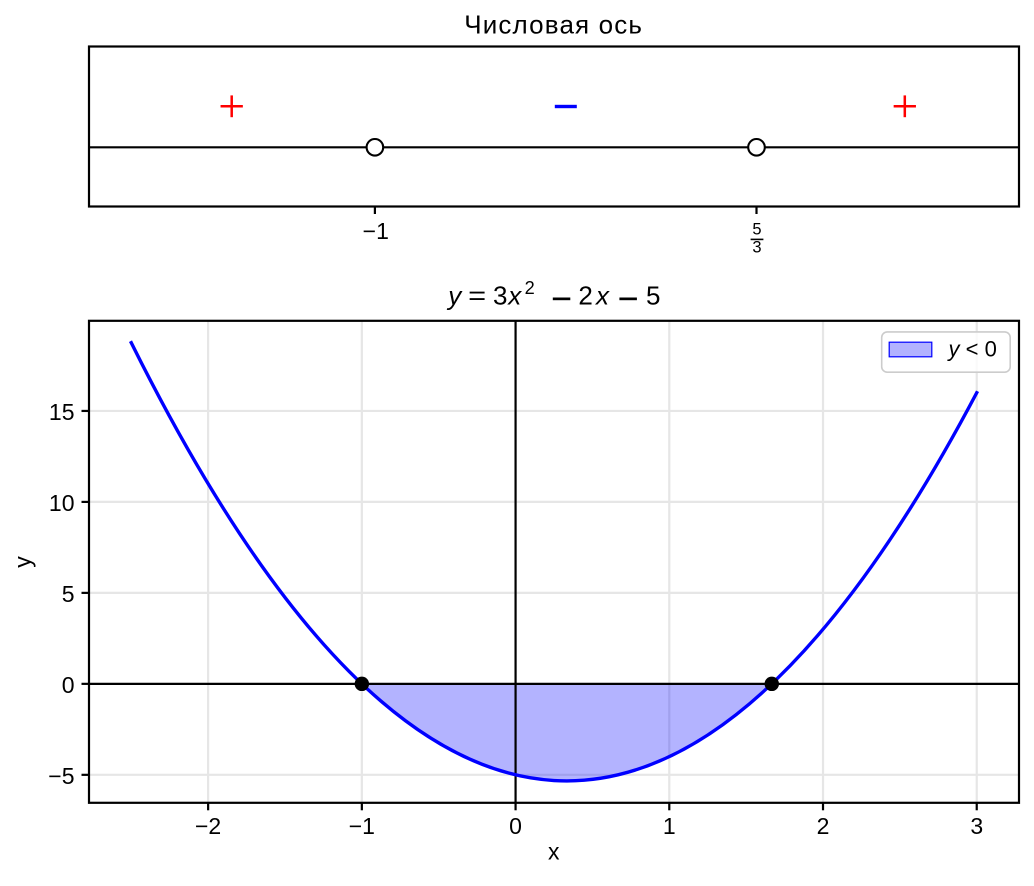 The height and width of the screenshot is (886, 1034). What do you see at coordinates (669, 826) in the screenshot?
I see `svg-text: 1` at bounding box center [669, 826].